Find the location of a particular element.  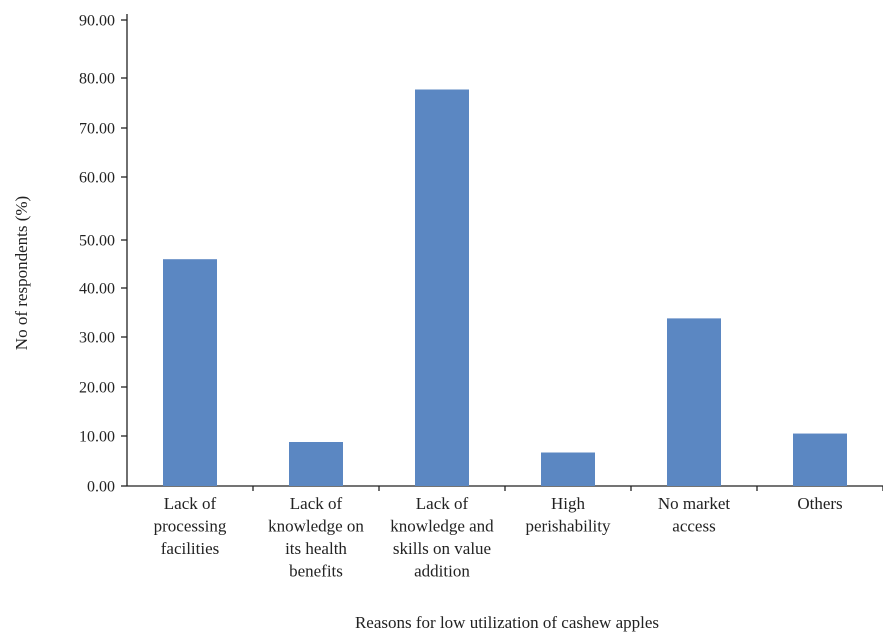

y-tick-label: 60.00 is located at coordinates (97, 178).